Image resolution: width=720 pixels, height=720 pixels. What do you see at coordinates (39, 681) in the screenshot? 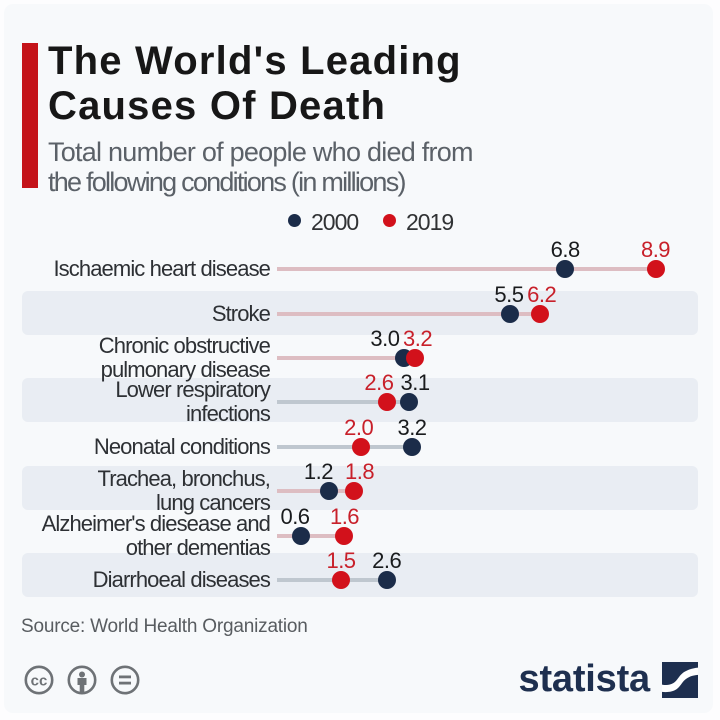
I see `svg-text: cc` at bounding box center [39, 681].